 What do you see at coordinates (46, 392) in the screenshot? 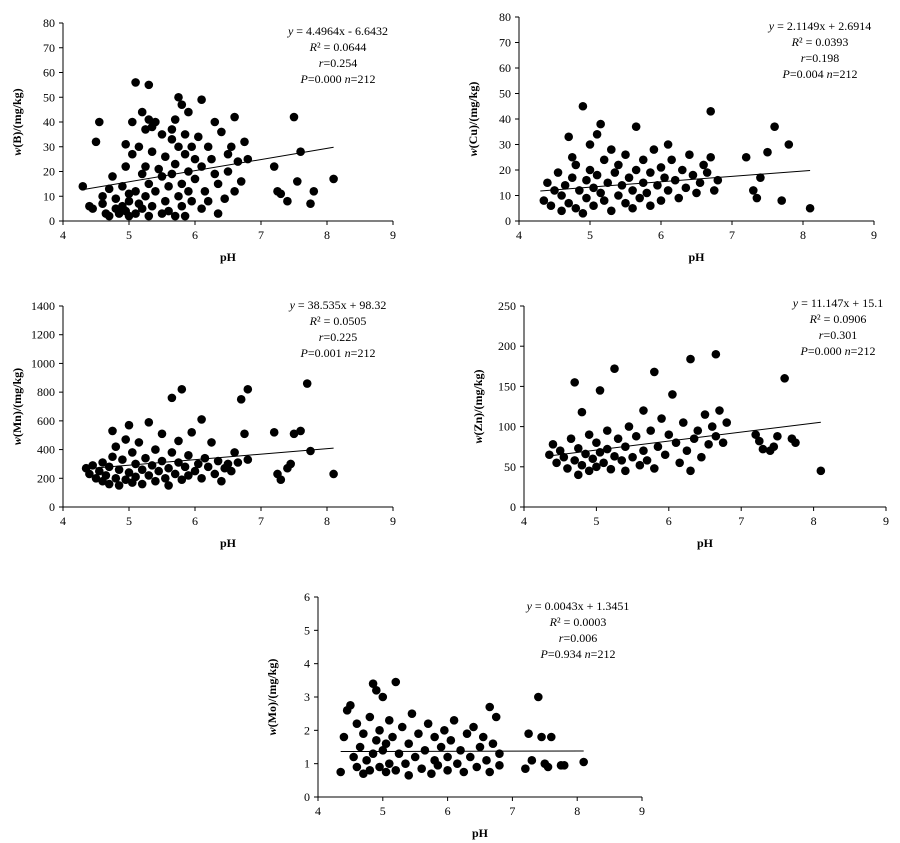
I see `y-tick-label: 800` at bounding box center [46, 392].